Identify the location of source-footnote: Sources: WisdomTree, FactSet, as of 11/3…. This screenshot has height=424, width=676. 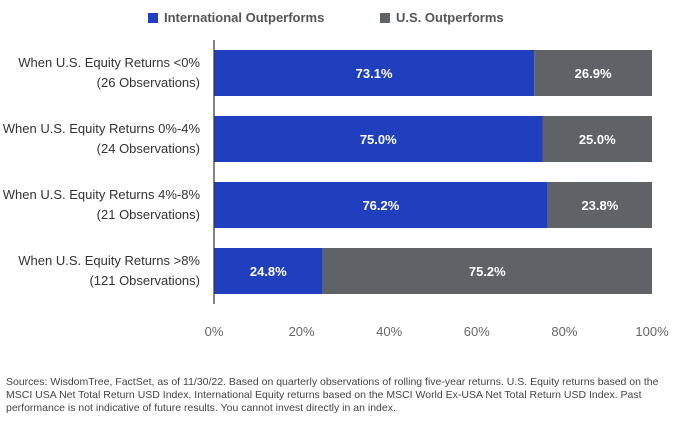
(332, 395).